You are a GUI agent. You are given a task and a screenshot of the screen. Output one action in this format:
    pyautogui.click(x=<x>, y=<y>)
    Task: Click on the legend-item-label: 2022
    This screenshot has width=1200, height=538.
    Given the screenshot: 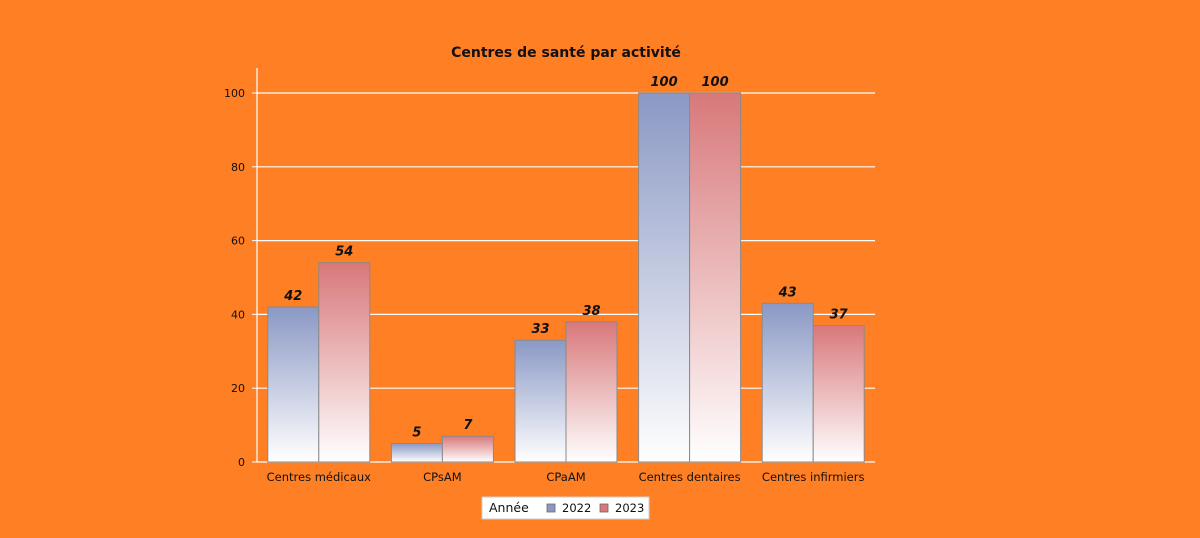 What is the action you would take?
    pyautogui.click(x=576, y=508)
    